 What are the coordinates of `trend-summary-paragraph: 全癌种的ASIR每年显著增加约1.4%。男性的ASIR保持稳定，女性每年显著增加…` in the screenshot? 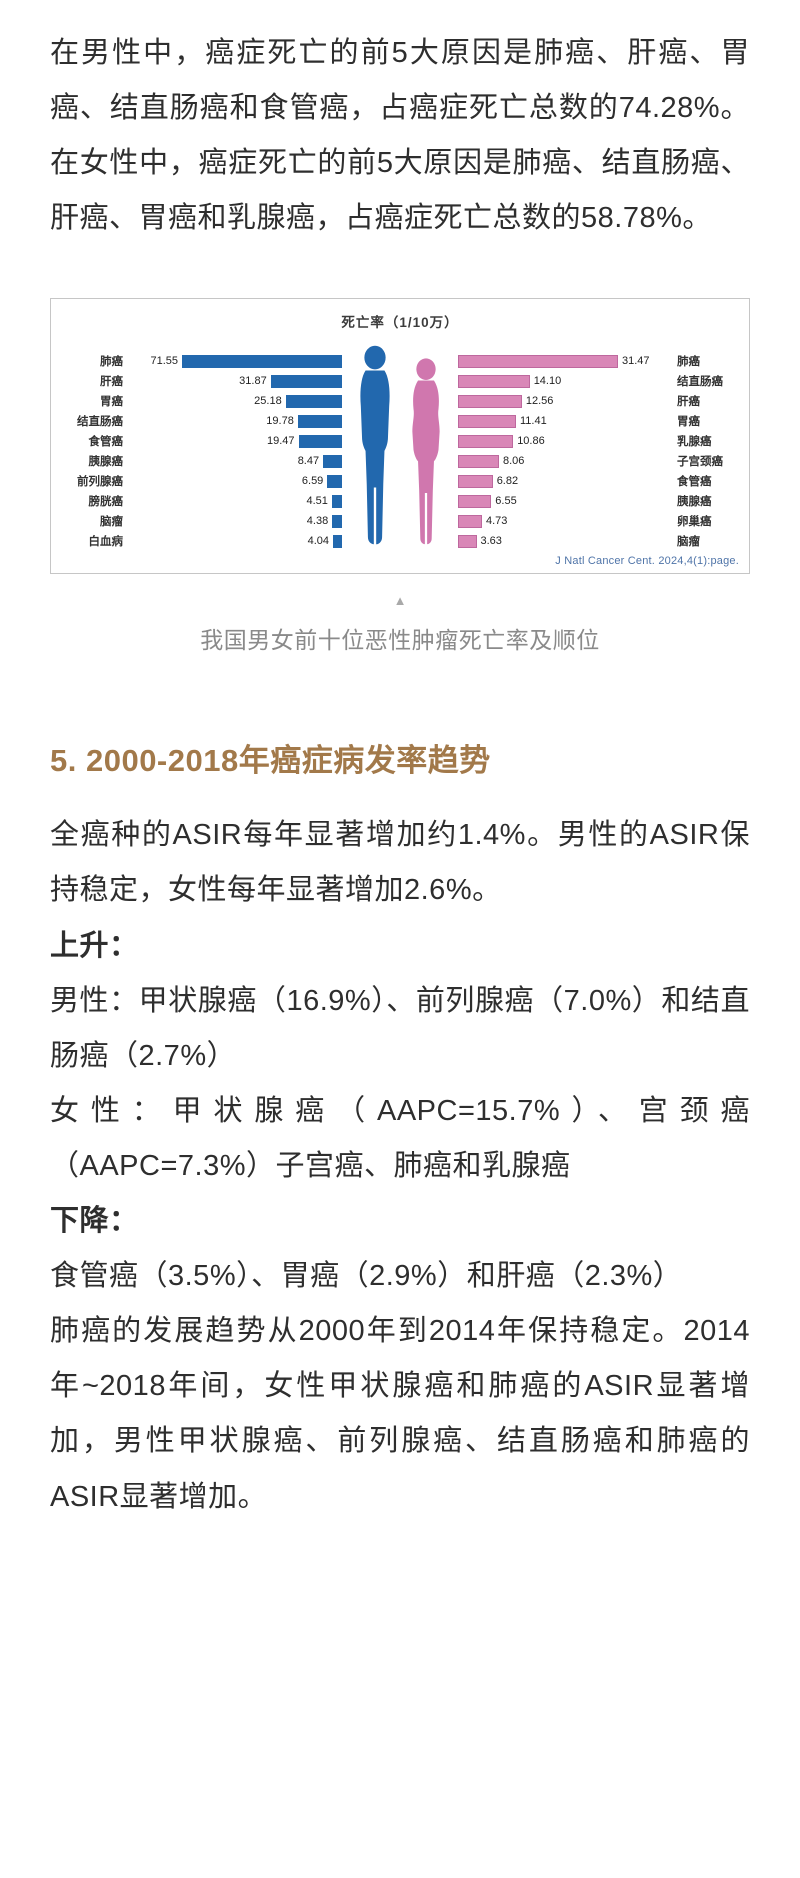 It's located at (400, 863).